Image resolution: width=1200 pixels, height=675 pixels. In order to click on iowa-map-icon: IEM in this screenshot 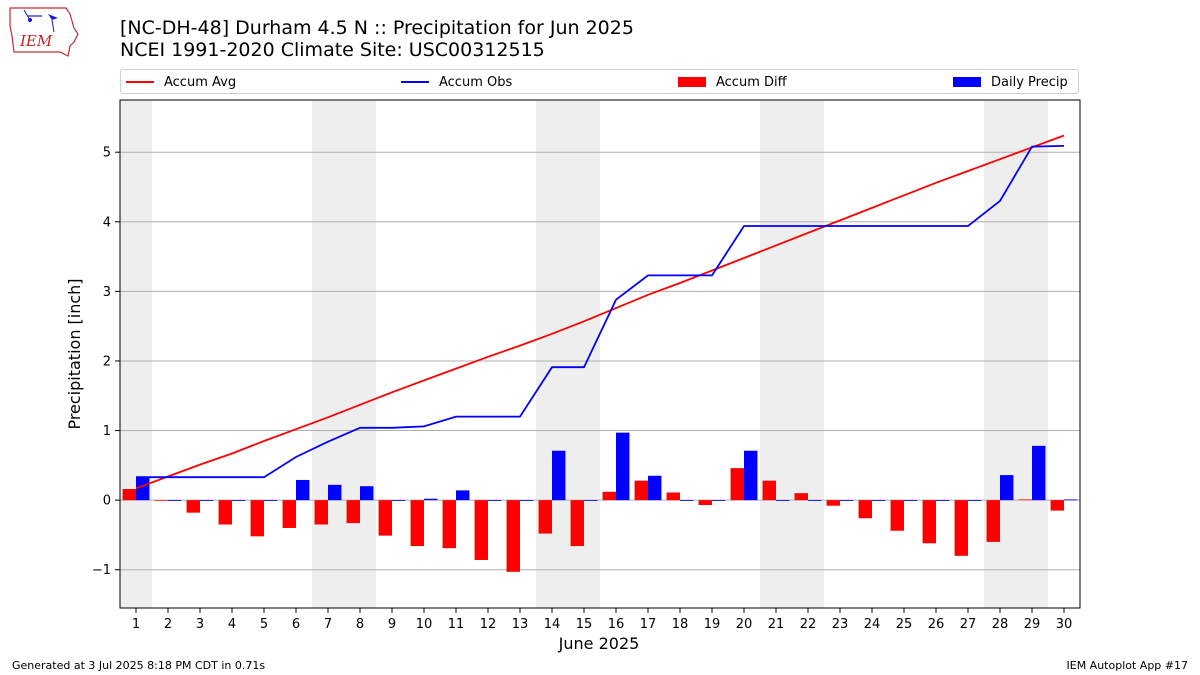, I will do `click(44, 32)`.